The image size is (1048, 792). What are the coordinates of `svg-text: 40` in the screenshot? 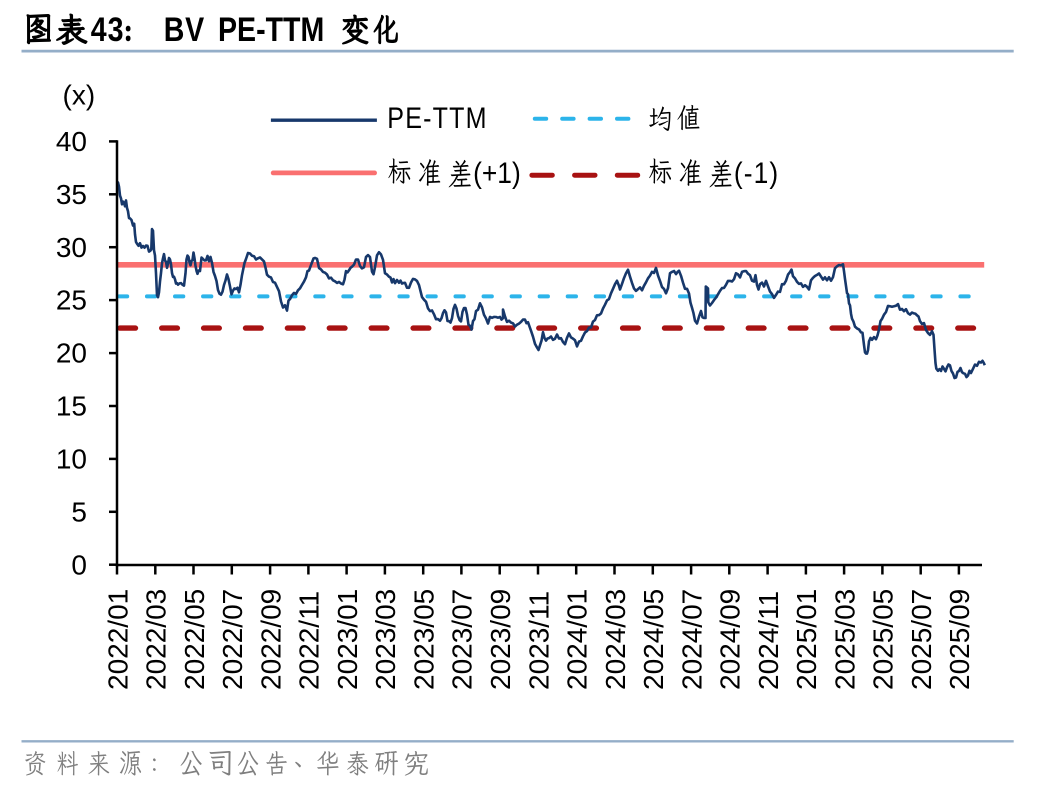 It's located at (71, 141).